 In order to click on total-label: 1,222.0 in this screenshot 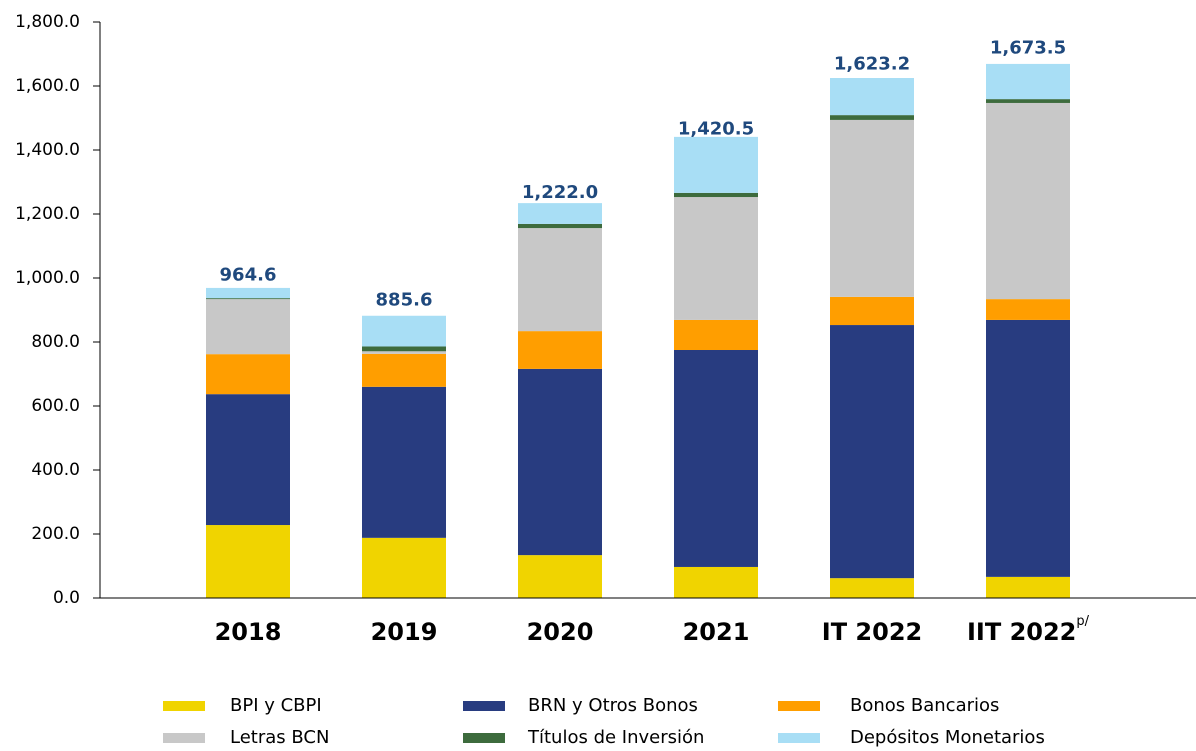, I will do `click(560, 192)`.